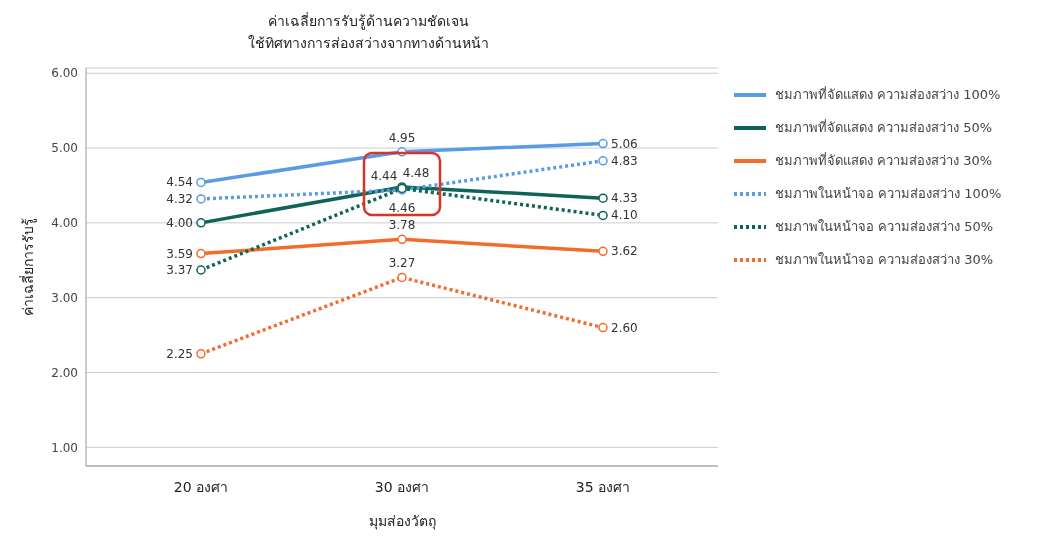 The height and width of the screenshot is (544, 1038). Describe the element at coordinates (402, 208) in the screenshot. I see `data-label: 4.46` at that location.